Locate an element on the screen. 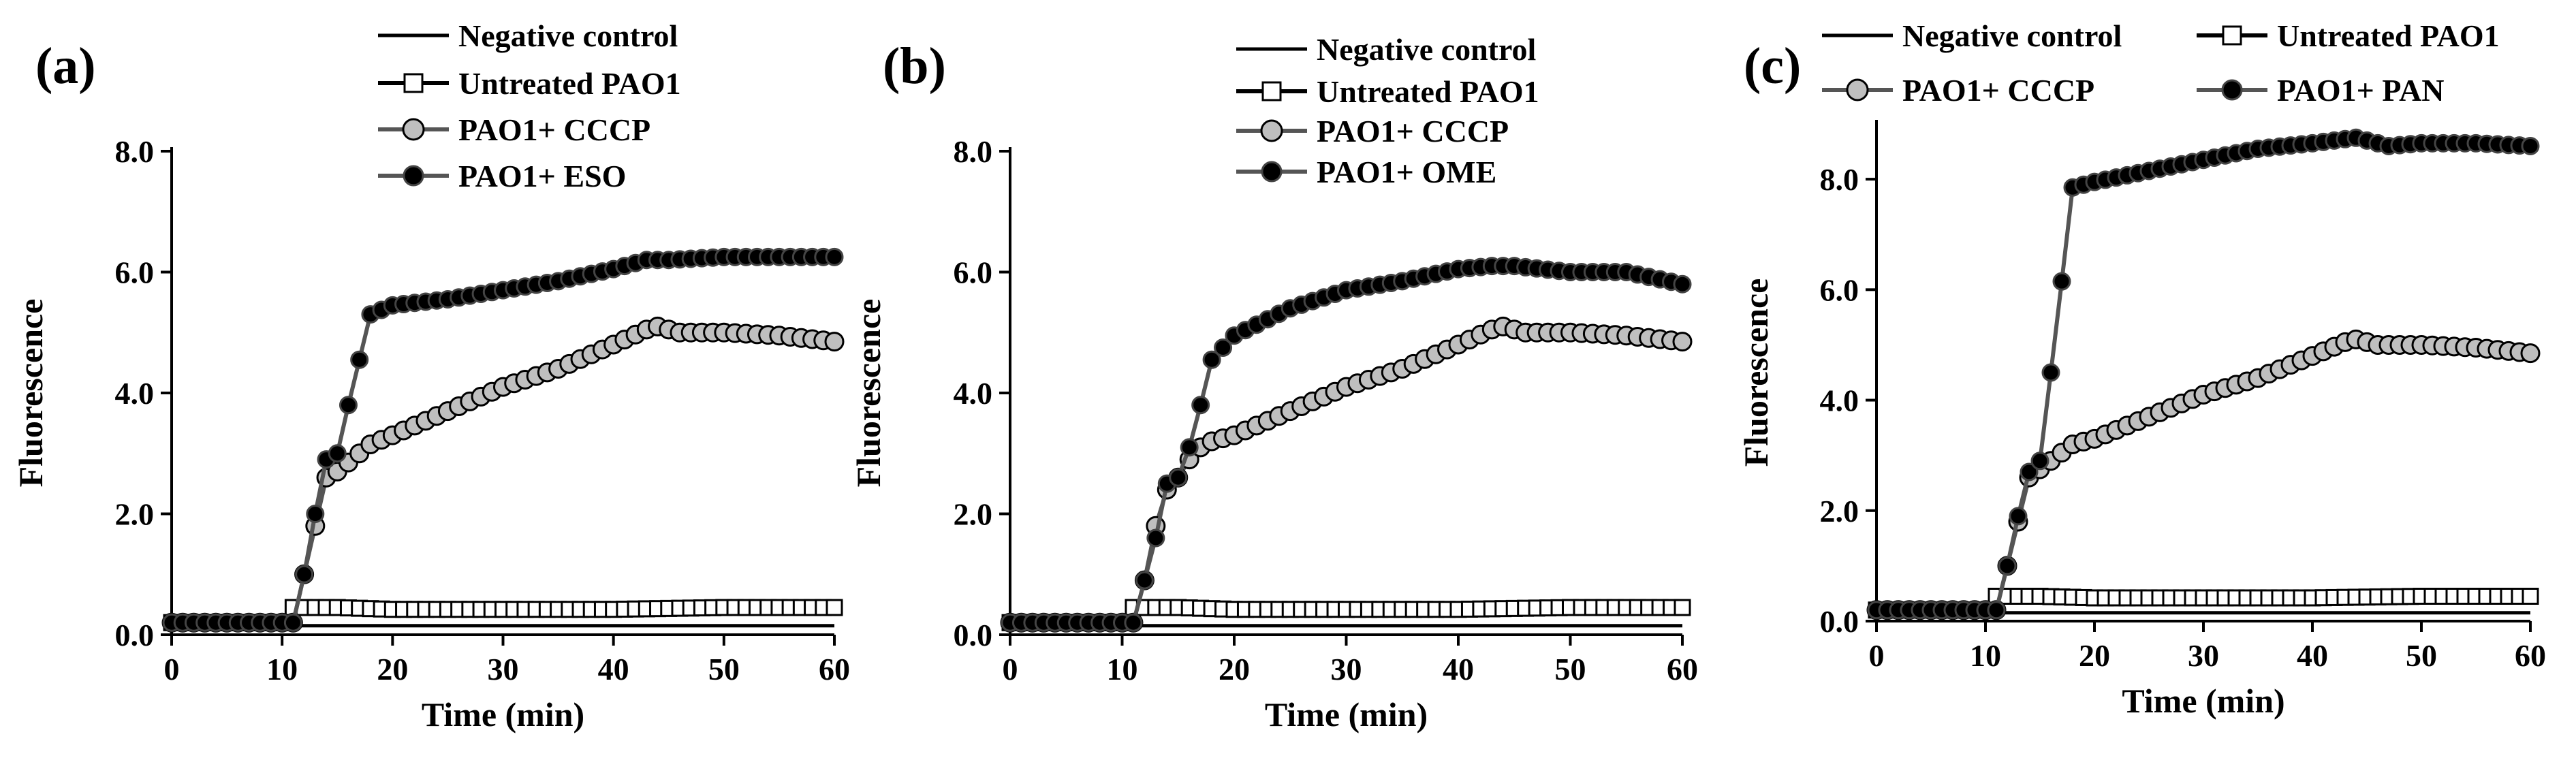 The image size is (2576, 758). legend-label: PAO1+ PAN is located at coordinates (2361, 90).